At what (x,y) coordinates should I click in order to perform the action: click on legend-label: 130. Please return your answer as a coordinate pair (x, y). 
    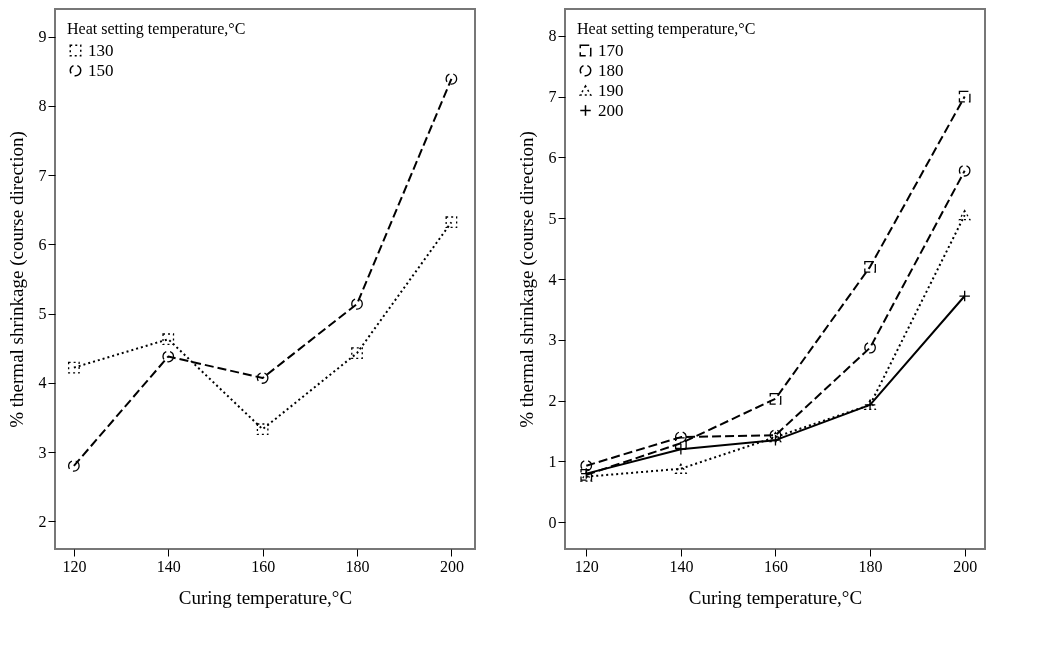
    Looking at the image, I should click on (101, 50).